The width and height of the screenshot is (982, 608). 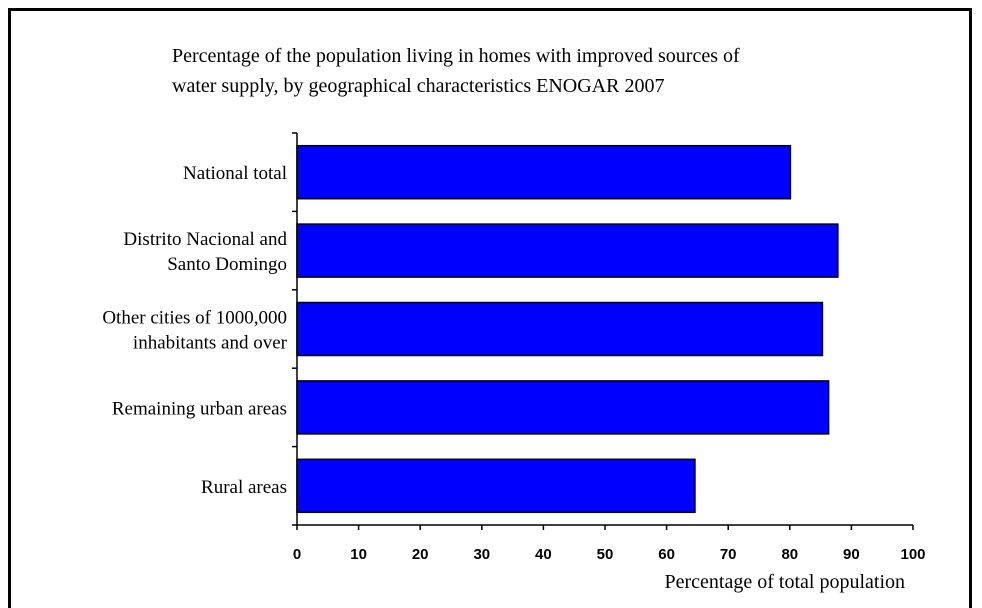 What do you see at coordinates (199, 408) in the screenshot?
I see `category-label: Remaining urban areas` at bounding box center [199, 408].